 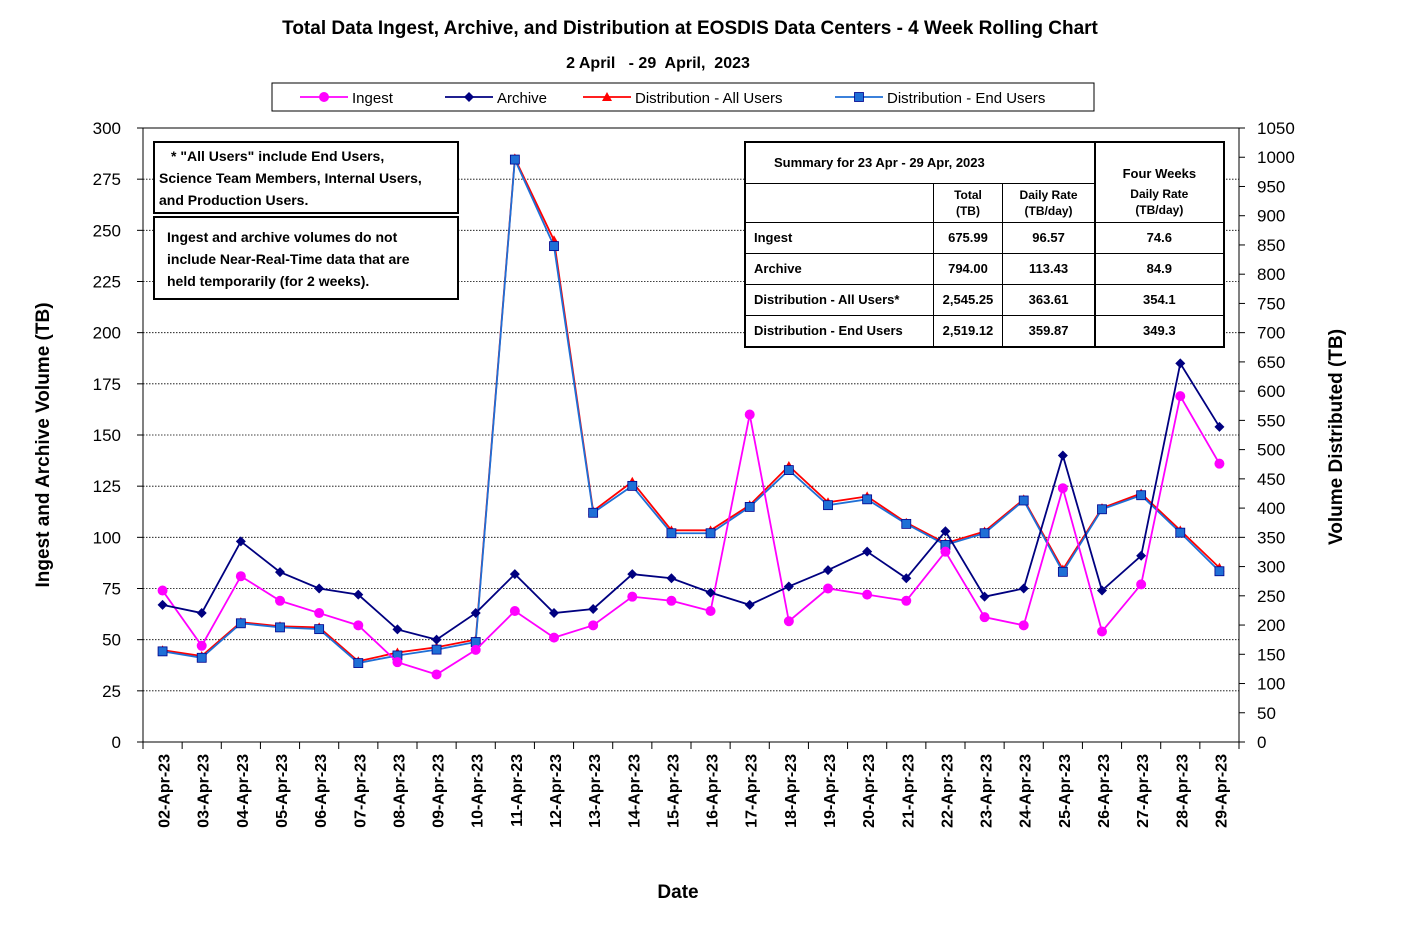 I want to click on y2-tick-label: 500, so click(x=1271, y=450).